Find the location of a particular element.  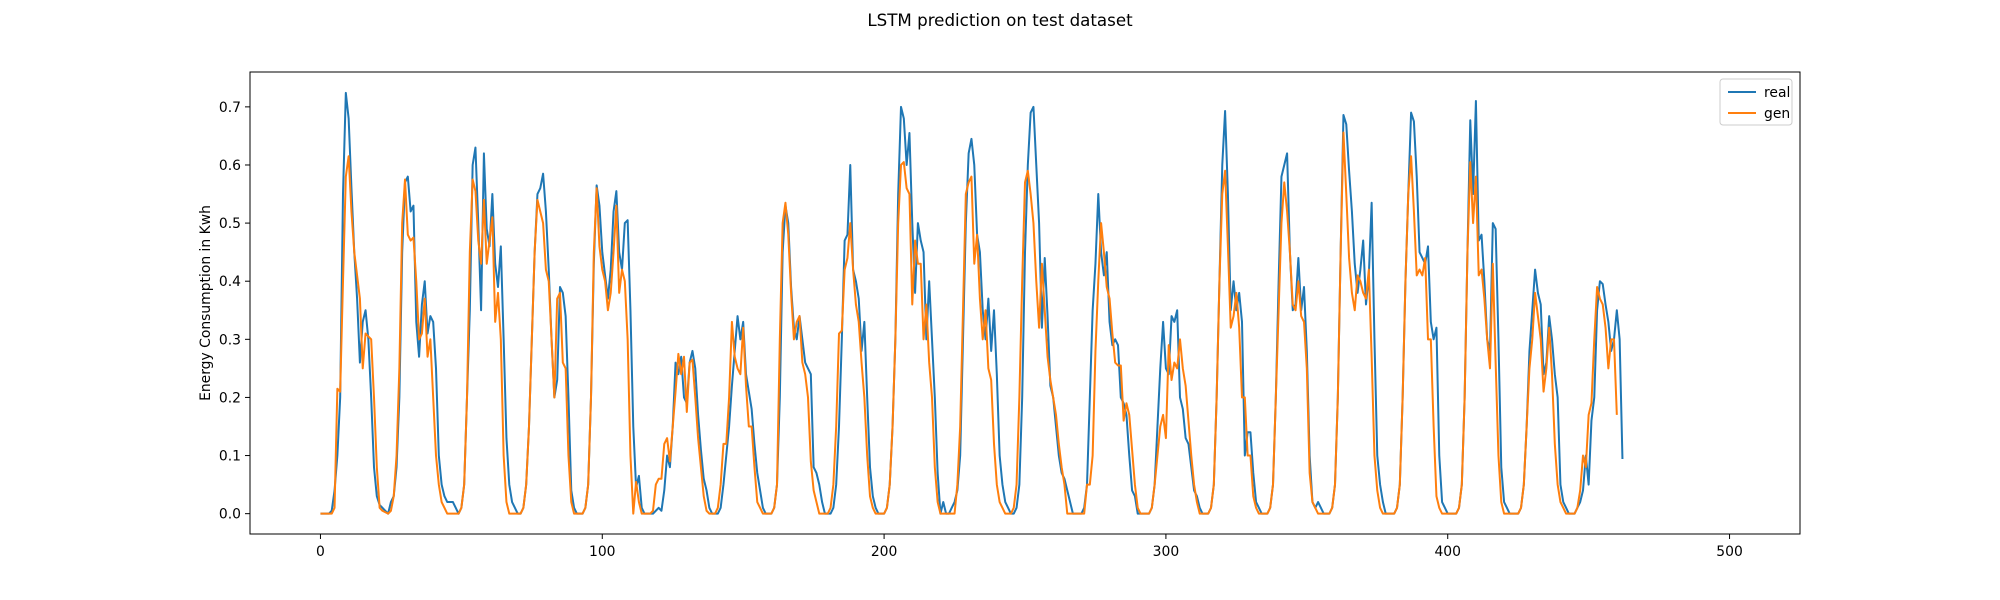

y-tick-label: 0.2 is located at coordinates (230, 398).